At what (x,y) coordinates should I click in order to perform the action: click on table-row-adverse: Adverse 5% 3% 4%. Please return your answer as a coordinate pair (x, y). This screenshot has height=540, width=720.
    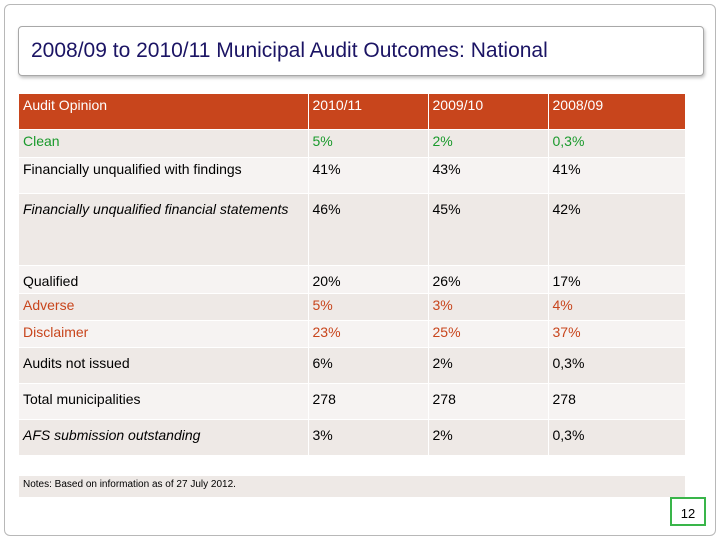
    Looking at the image, I should click on (352, 307).